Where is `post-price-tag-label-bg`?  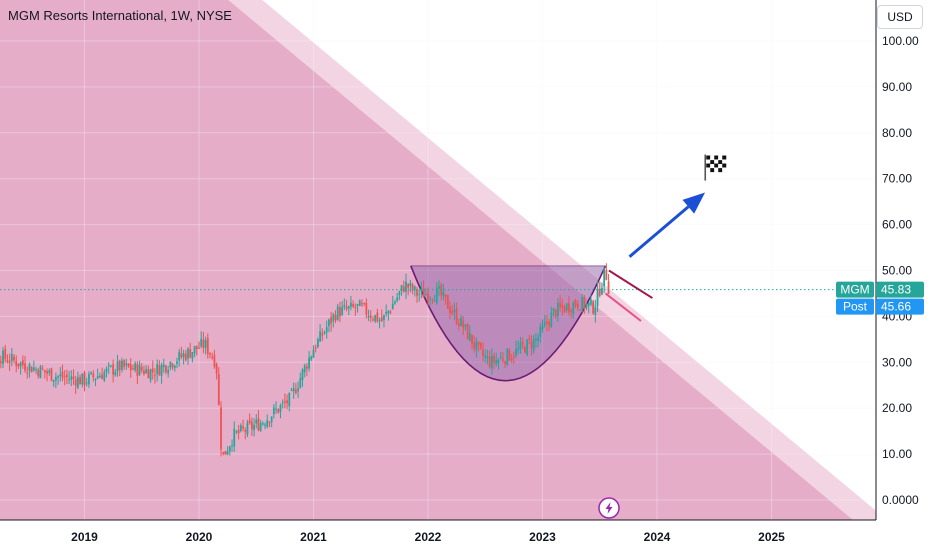 post-price-tag-label-bg is located at coordinates (855, 306).